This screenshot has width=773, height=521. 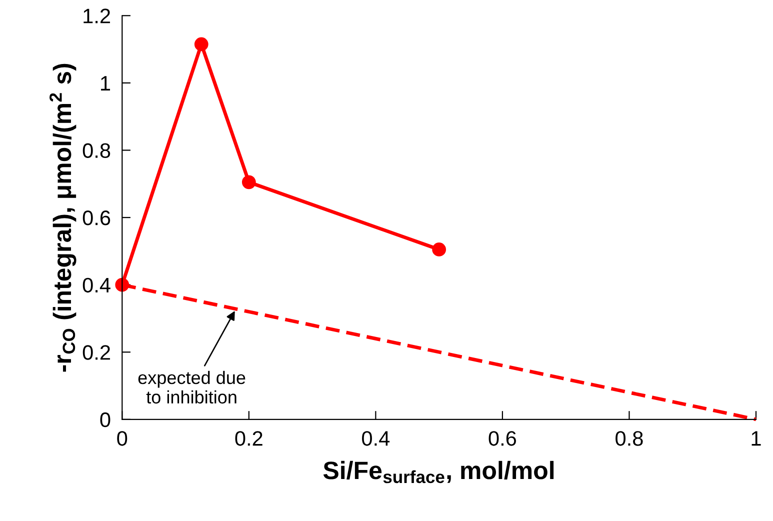 What do you see at coordinates (192, 387) in the screenshot?
I see `annotation: expected due to inhibition` at bounding box center [192, 387].